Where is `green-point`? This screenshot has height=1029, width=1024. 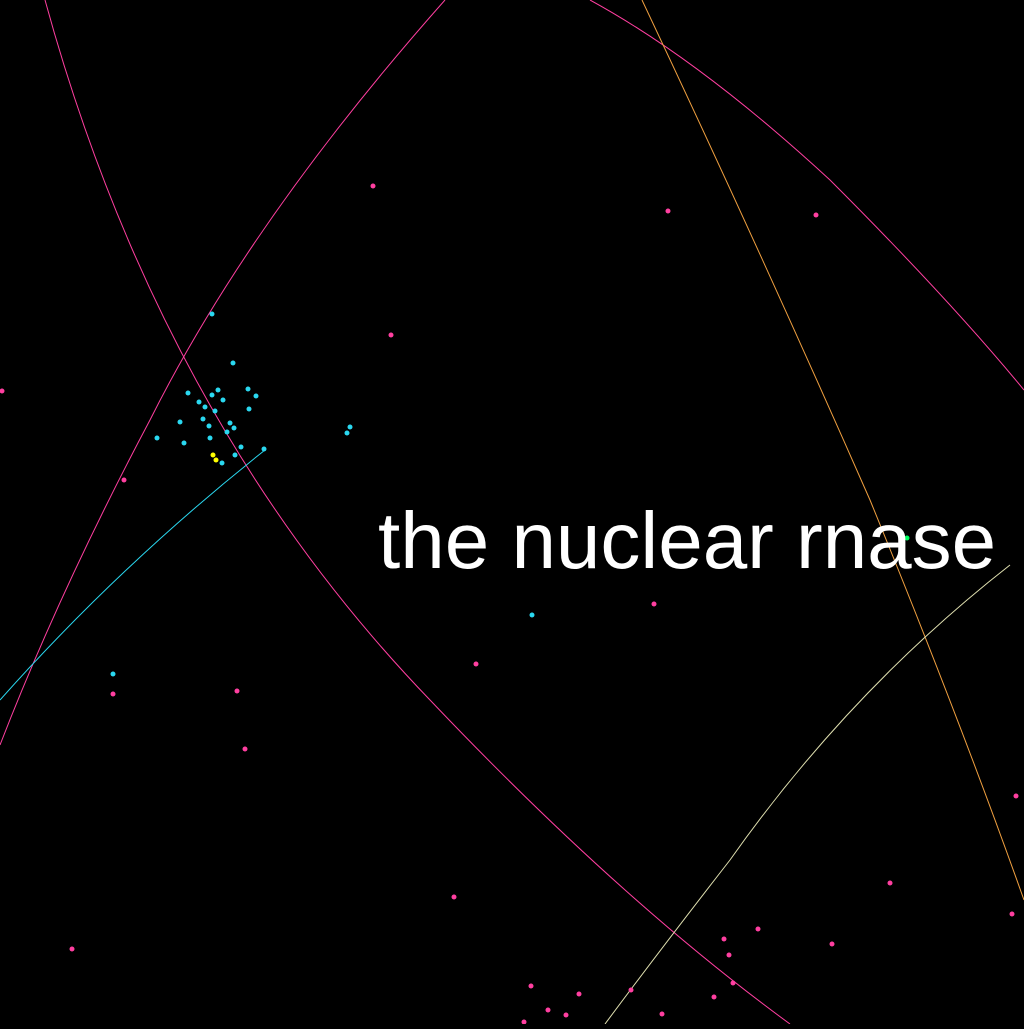
green-point is located at coordinates (907, 538).